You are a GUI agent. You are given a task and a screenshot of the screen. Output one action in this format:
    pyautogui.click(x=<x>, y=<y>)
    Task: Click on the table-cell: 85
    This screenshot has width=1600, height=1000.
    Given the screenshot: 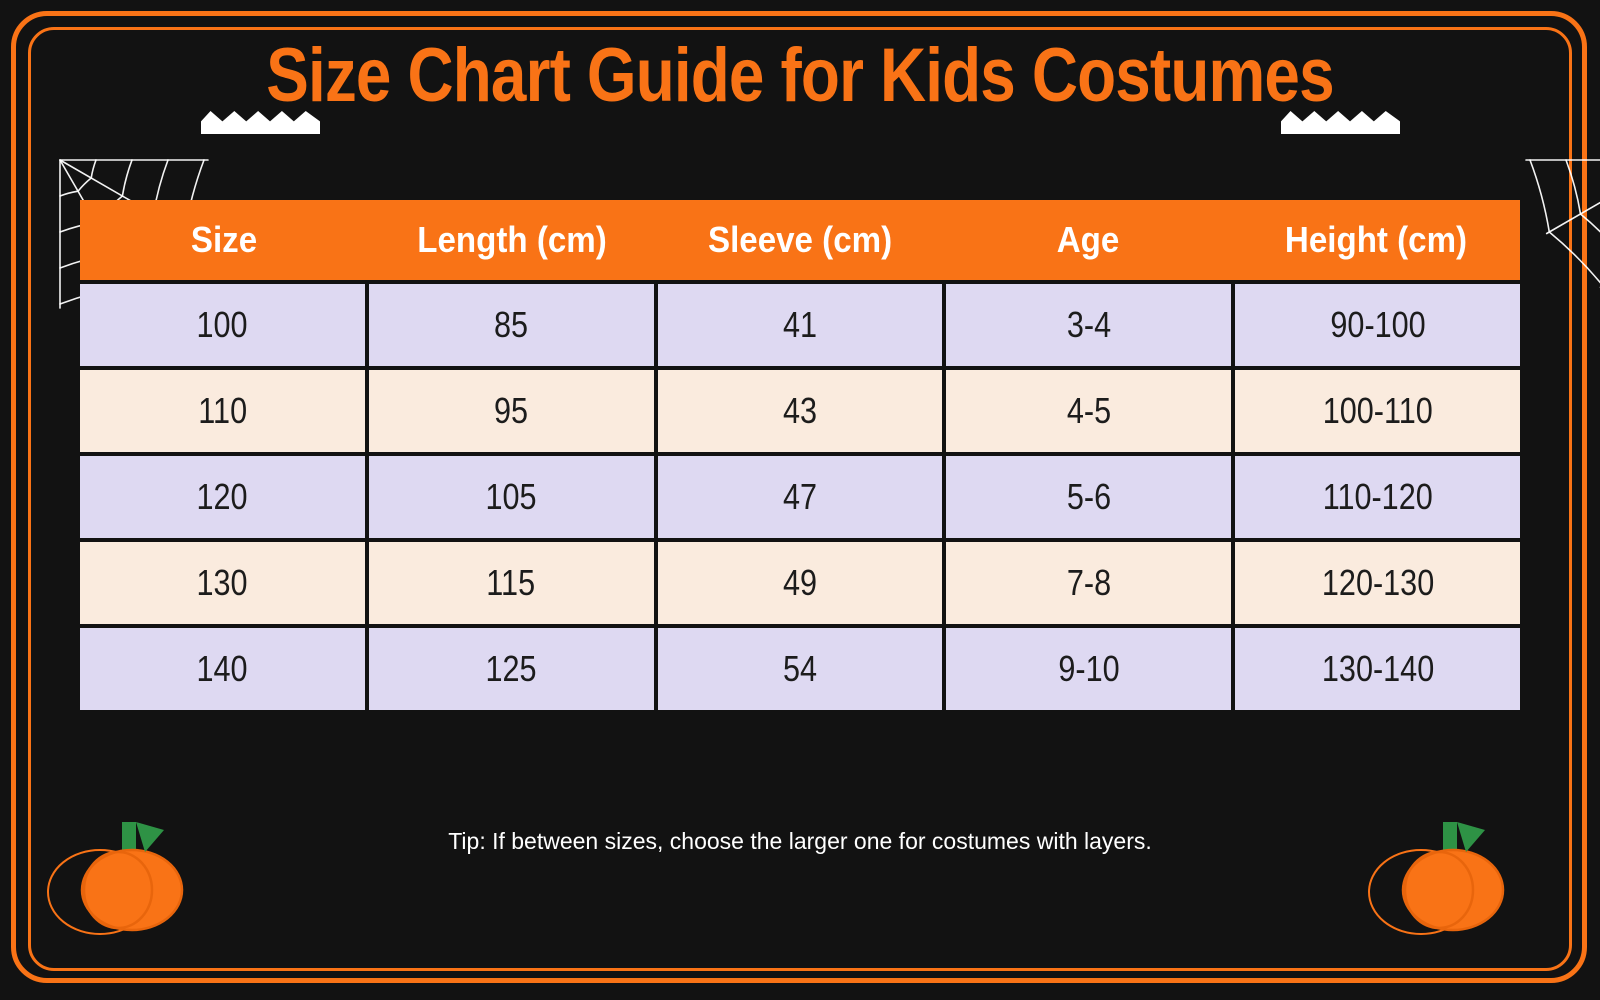 What is the action you would take?
    pyautogui.click(x=511, y=325)
    